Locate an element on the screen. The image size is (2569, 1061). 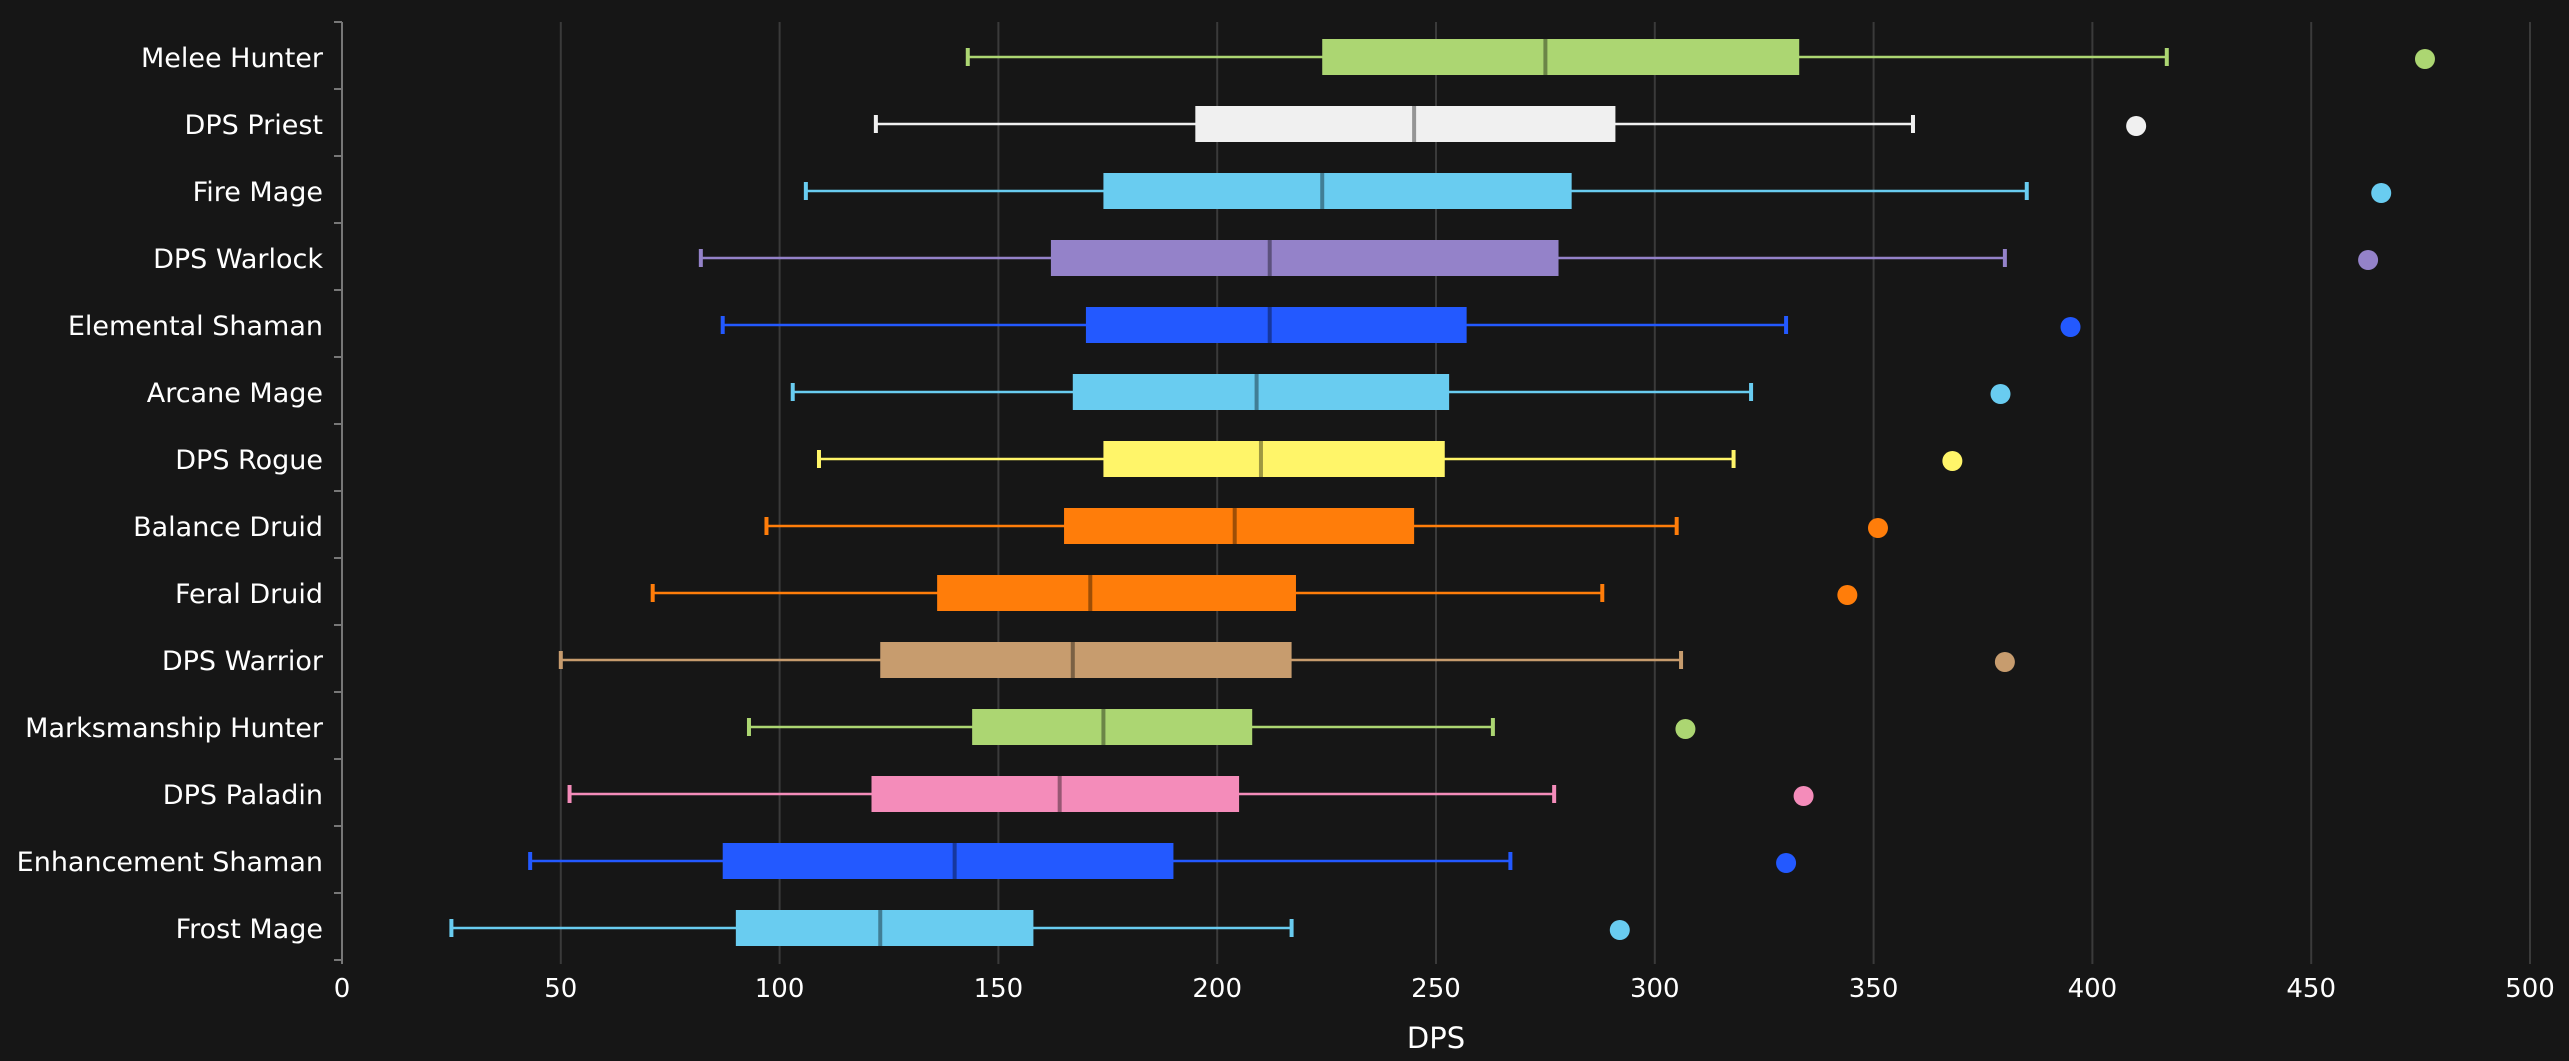
x-tick-label: 150 is located at coordinates (999, 989).